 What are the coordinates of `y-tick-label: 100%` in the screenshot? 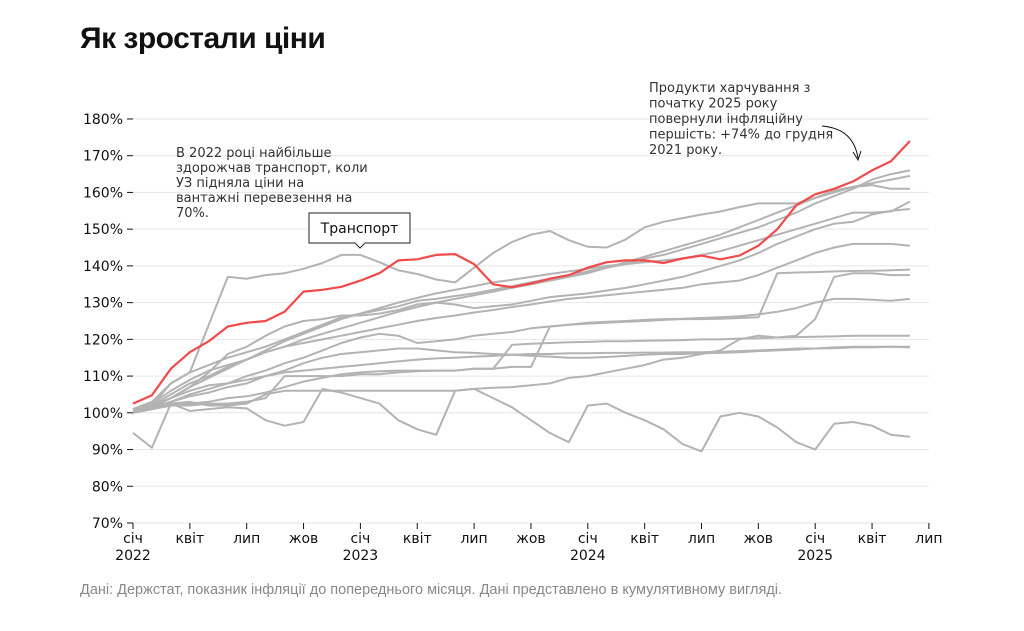 It's located at (103, 414).